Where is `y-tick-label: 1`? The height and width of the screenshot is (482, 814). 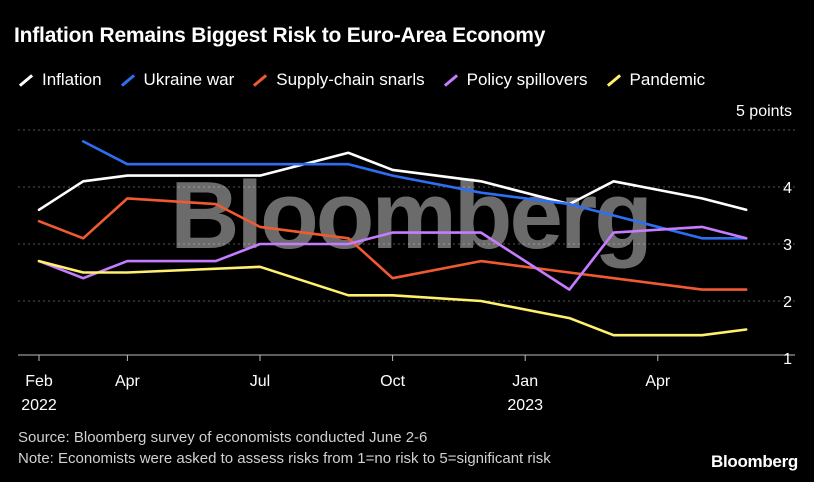 y-tick-label: 1 is located at coordinates (787, 359).